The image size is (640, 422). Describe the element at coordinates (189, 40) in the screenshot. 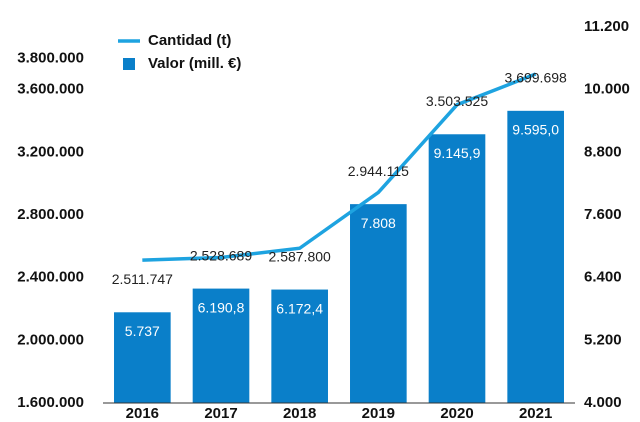

I see `legend-label: Cantidad (t)` at that location.